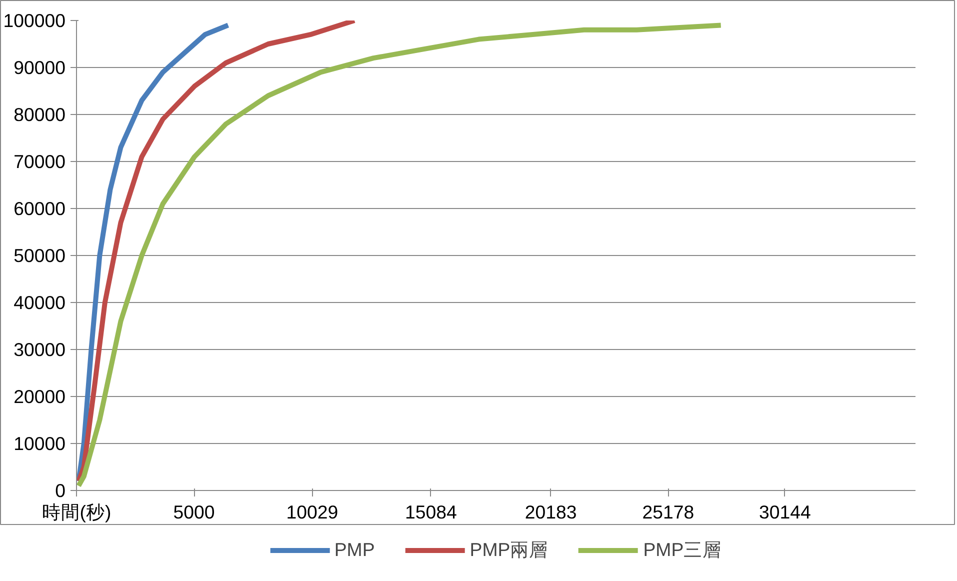 The height and width of the screenshot is (581, 957). Describe the element at coordinates (77, 512) in the screenshot. I see `x-tick-label: 時間(秒)` at that location.